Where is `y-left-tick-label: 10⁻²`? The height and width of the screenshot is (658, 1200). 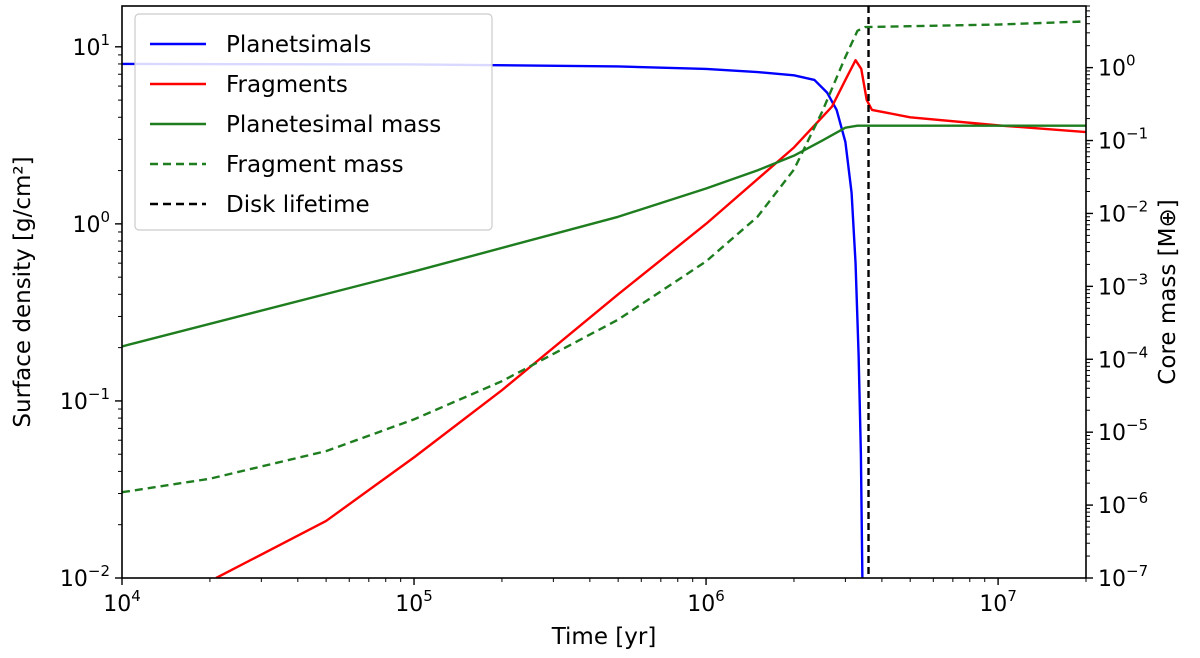 y-left-tick-label: 10⁻² is located at coordinates (85, 577).